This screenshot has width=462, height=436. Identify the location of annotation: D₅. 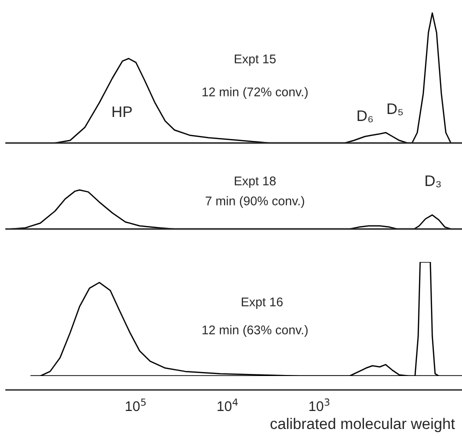
(395, 109).